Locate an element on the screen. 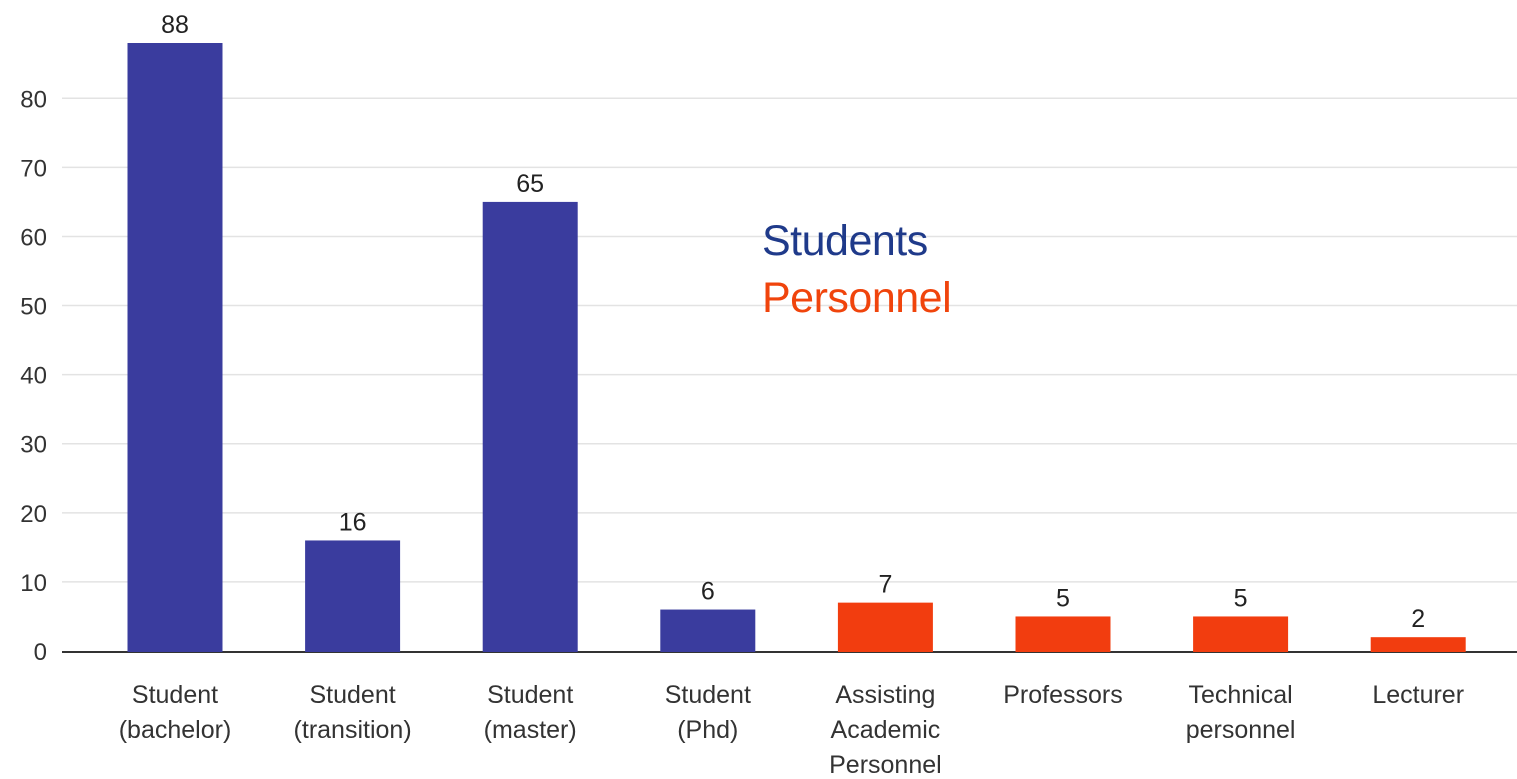 The width and height of the screenshot is (1517, 779). bar-value-label: 7 is located at coordinates (885, 585).